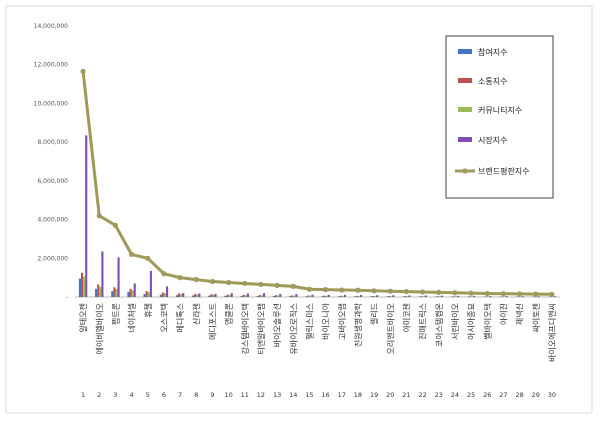 The height and width of the screenshot is (421, 600). What do you see at coordinates (164, 395) in the screenshot?
I see `category-index: 6` at bounding box center [164, 395].